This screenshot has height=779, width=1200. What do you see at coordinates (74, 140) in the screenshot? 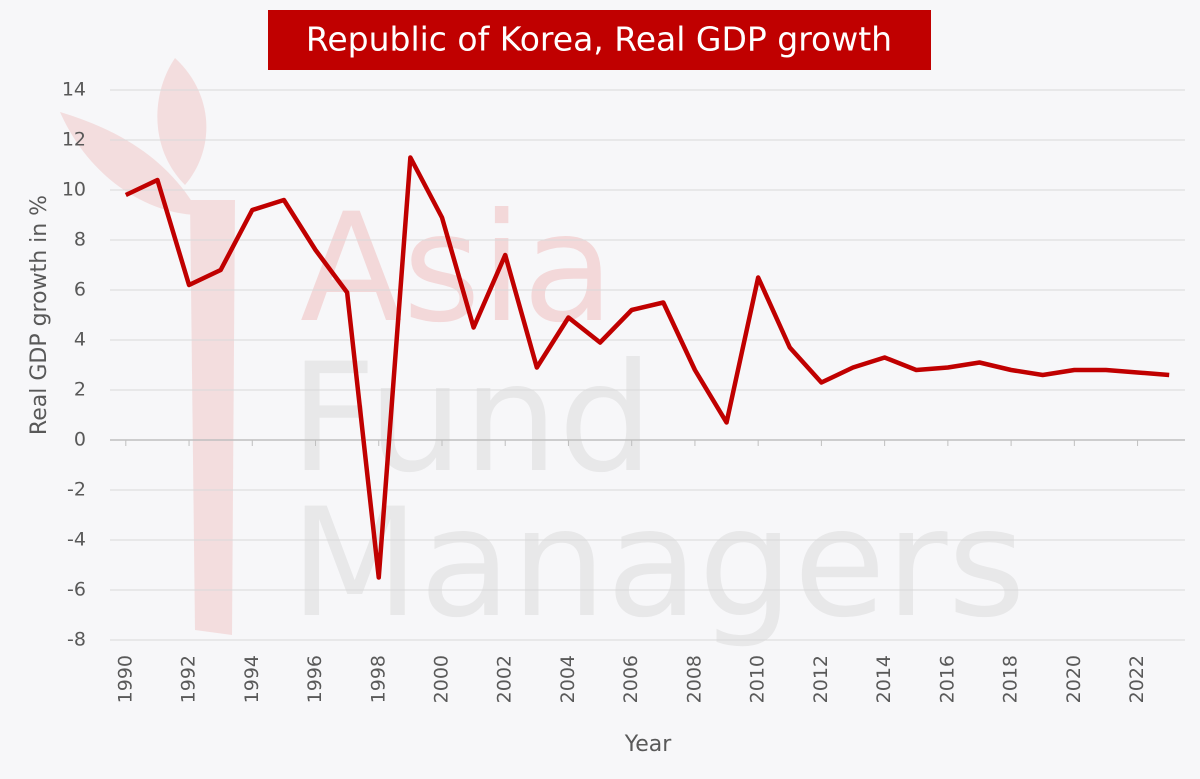
I see `y-tick-label: 12` at bounding box center [74, 140].